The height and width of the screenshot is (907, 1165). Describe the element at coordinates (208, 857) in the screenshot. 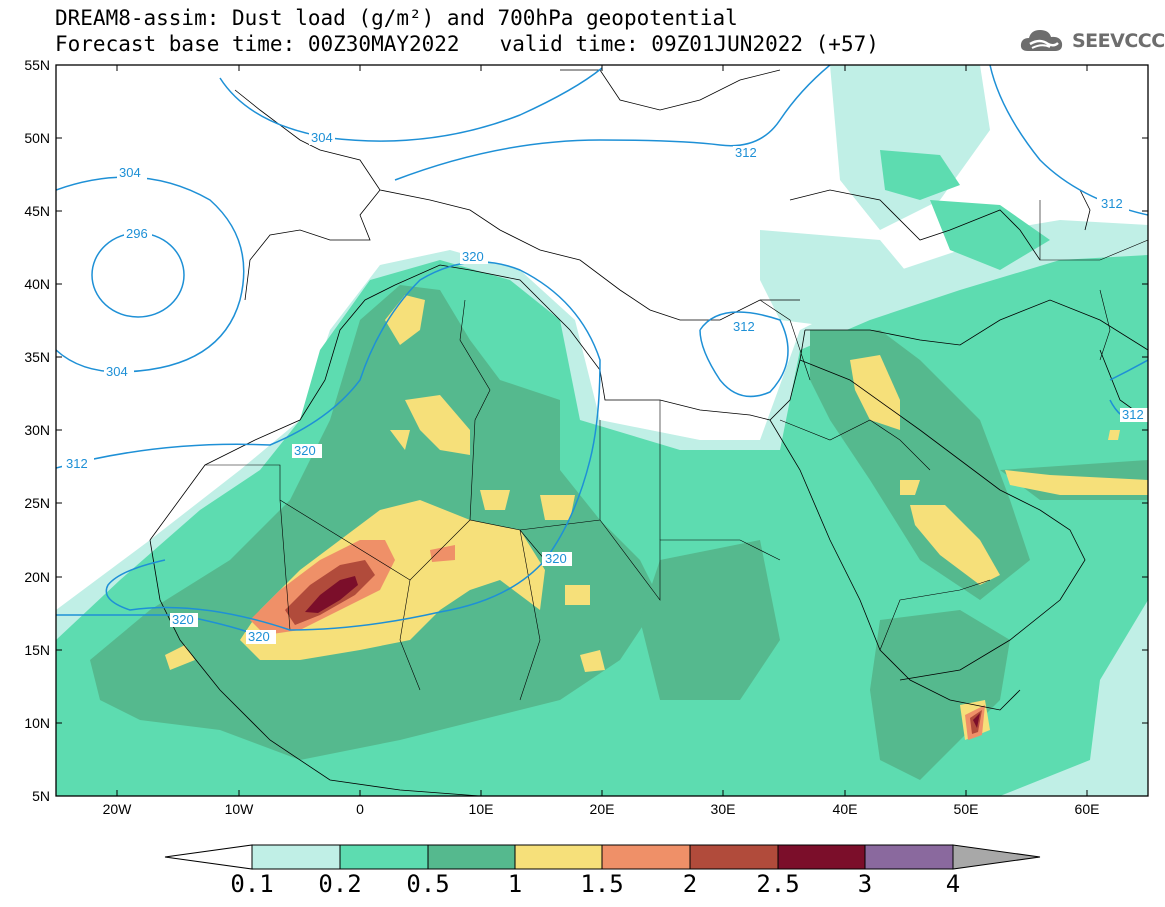

I see `colorbar-low-arrow` at that location.